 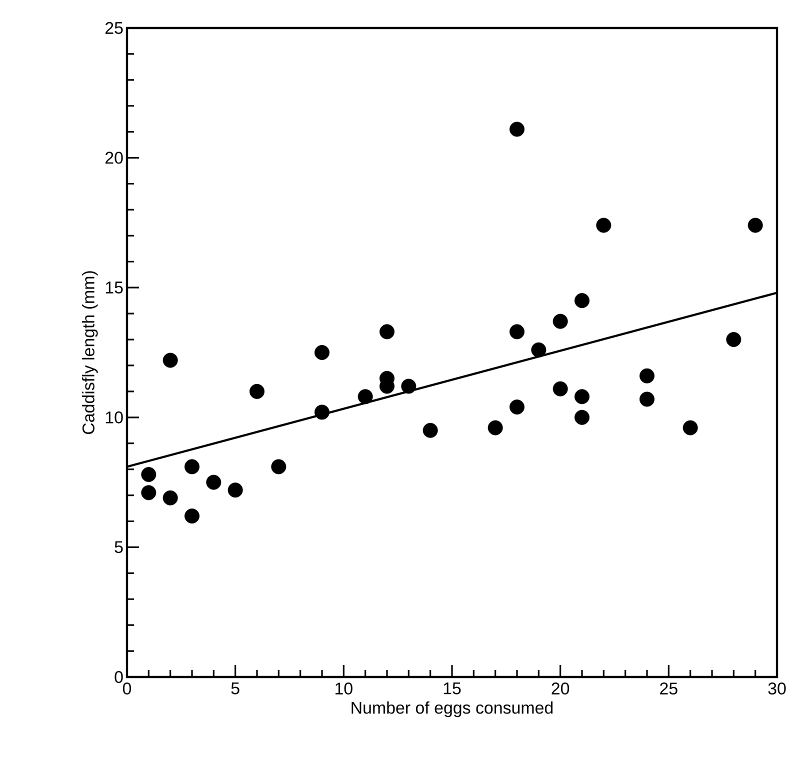 I want to click on y-tick-label: 15, so click(x=114, y=288).